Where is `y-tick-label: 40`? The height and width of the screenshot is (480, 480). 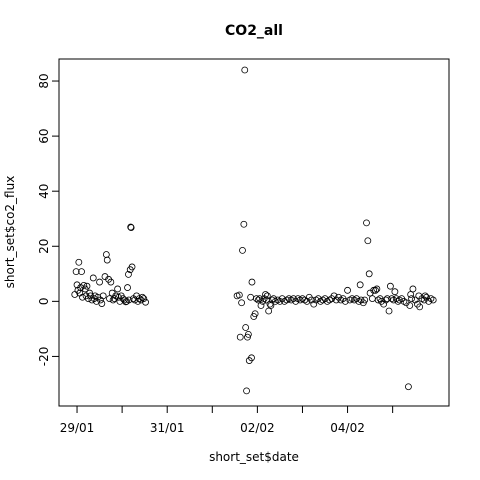
y-tick-label: 40 is located at coordinates (44, 191).